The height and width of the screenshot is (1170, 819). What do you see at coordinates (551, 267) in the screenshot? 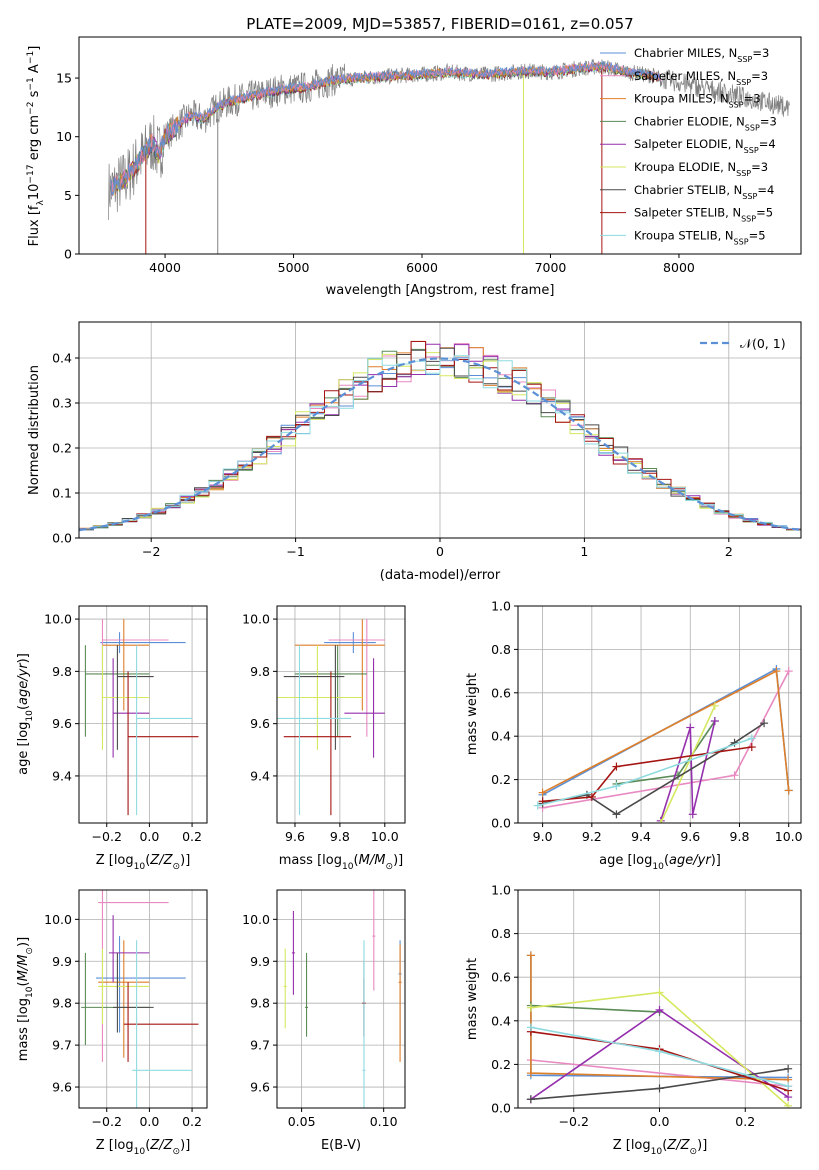
I see `x-tick-label: 7000` at bounding box center [551, 267].